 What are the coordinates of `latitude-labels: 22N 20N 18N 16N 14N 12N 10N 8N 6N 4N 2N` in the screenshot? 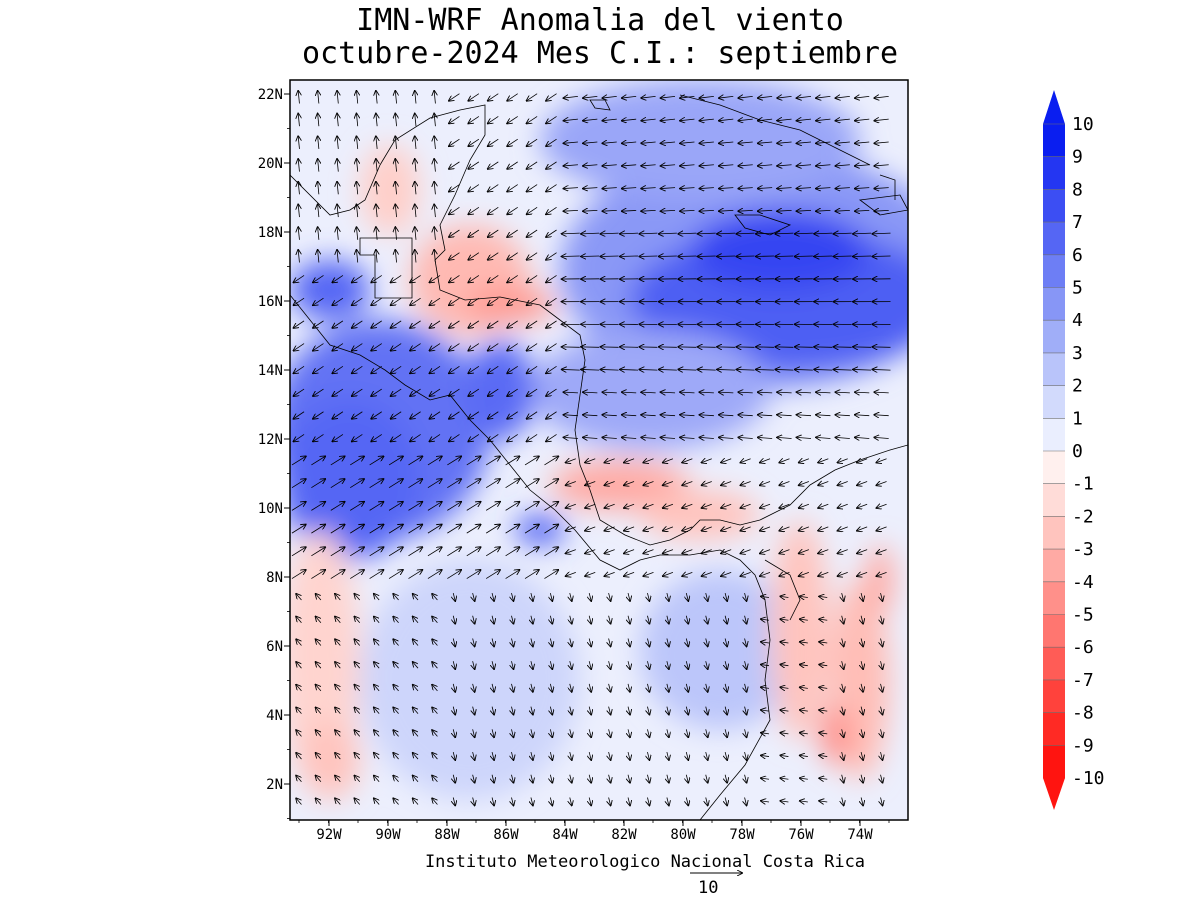 It's located at (270, 440).